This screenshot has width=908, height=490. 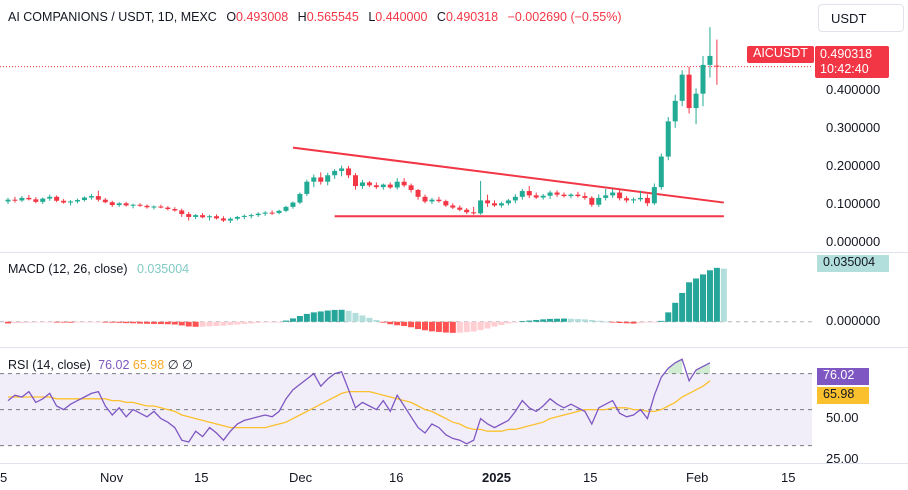 I want to click on low-label: L, so click(x=372, y=17).